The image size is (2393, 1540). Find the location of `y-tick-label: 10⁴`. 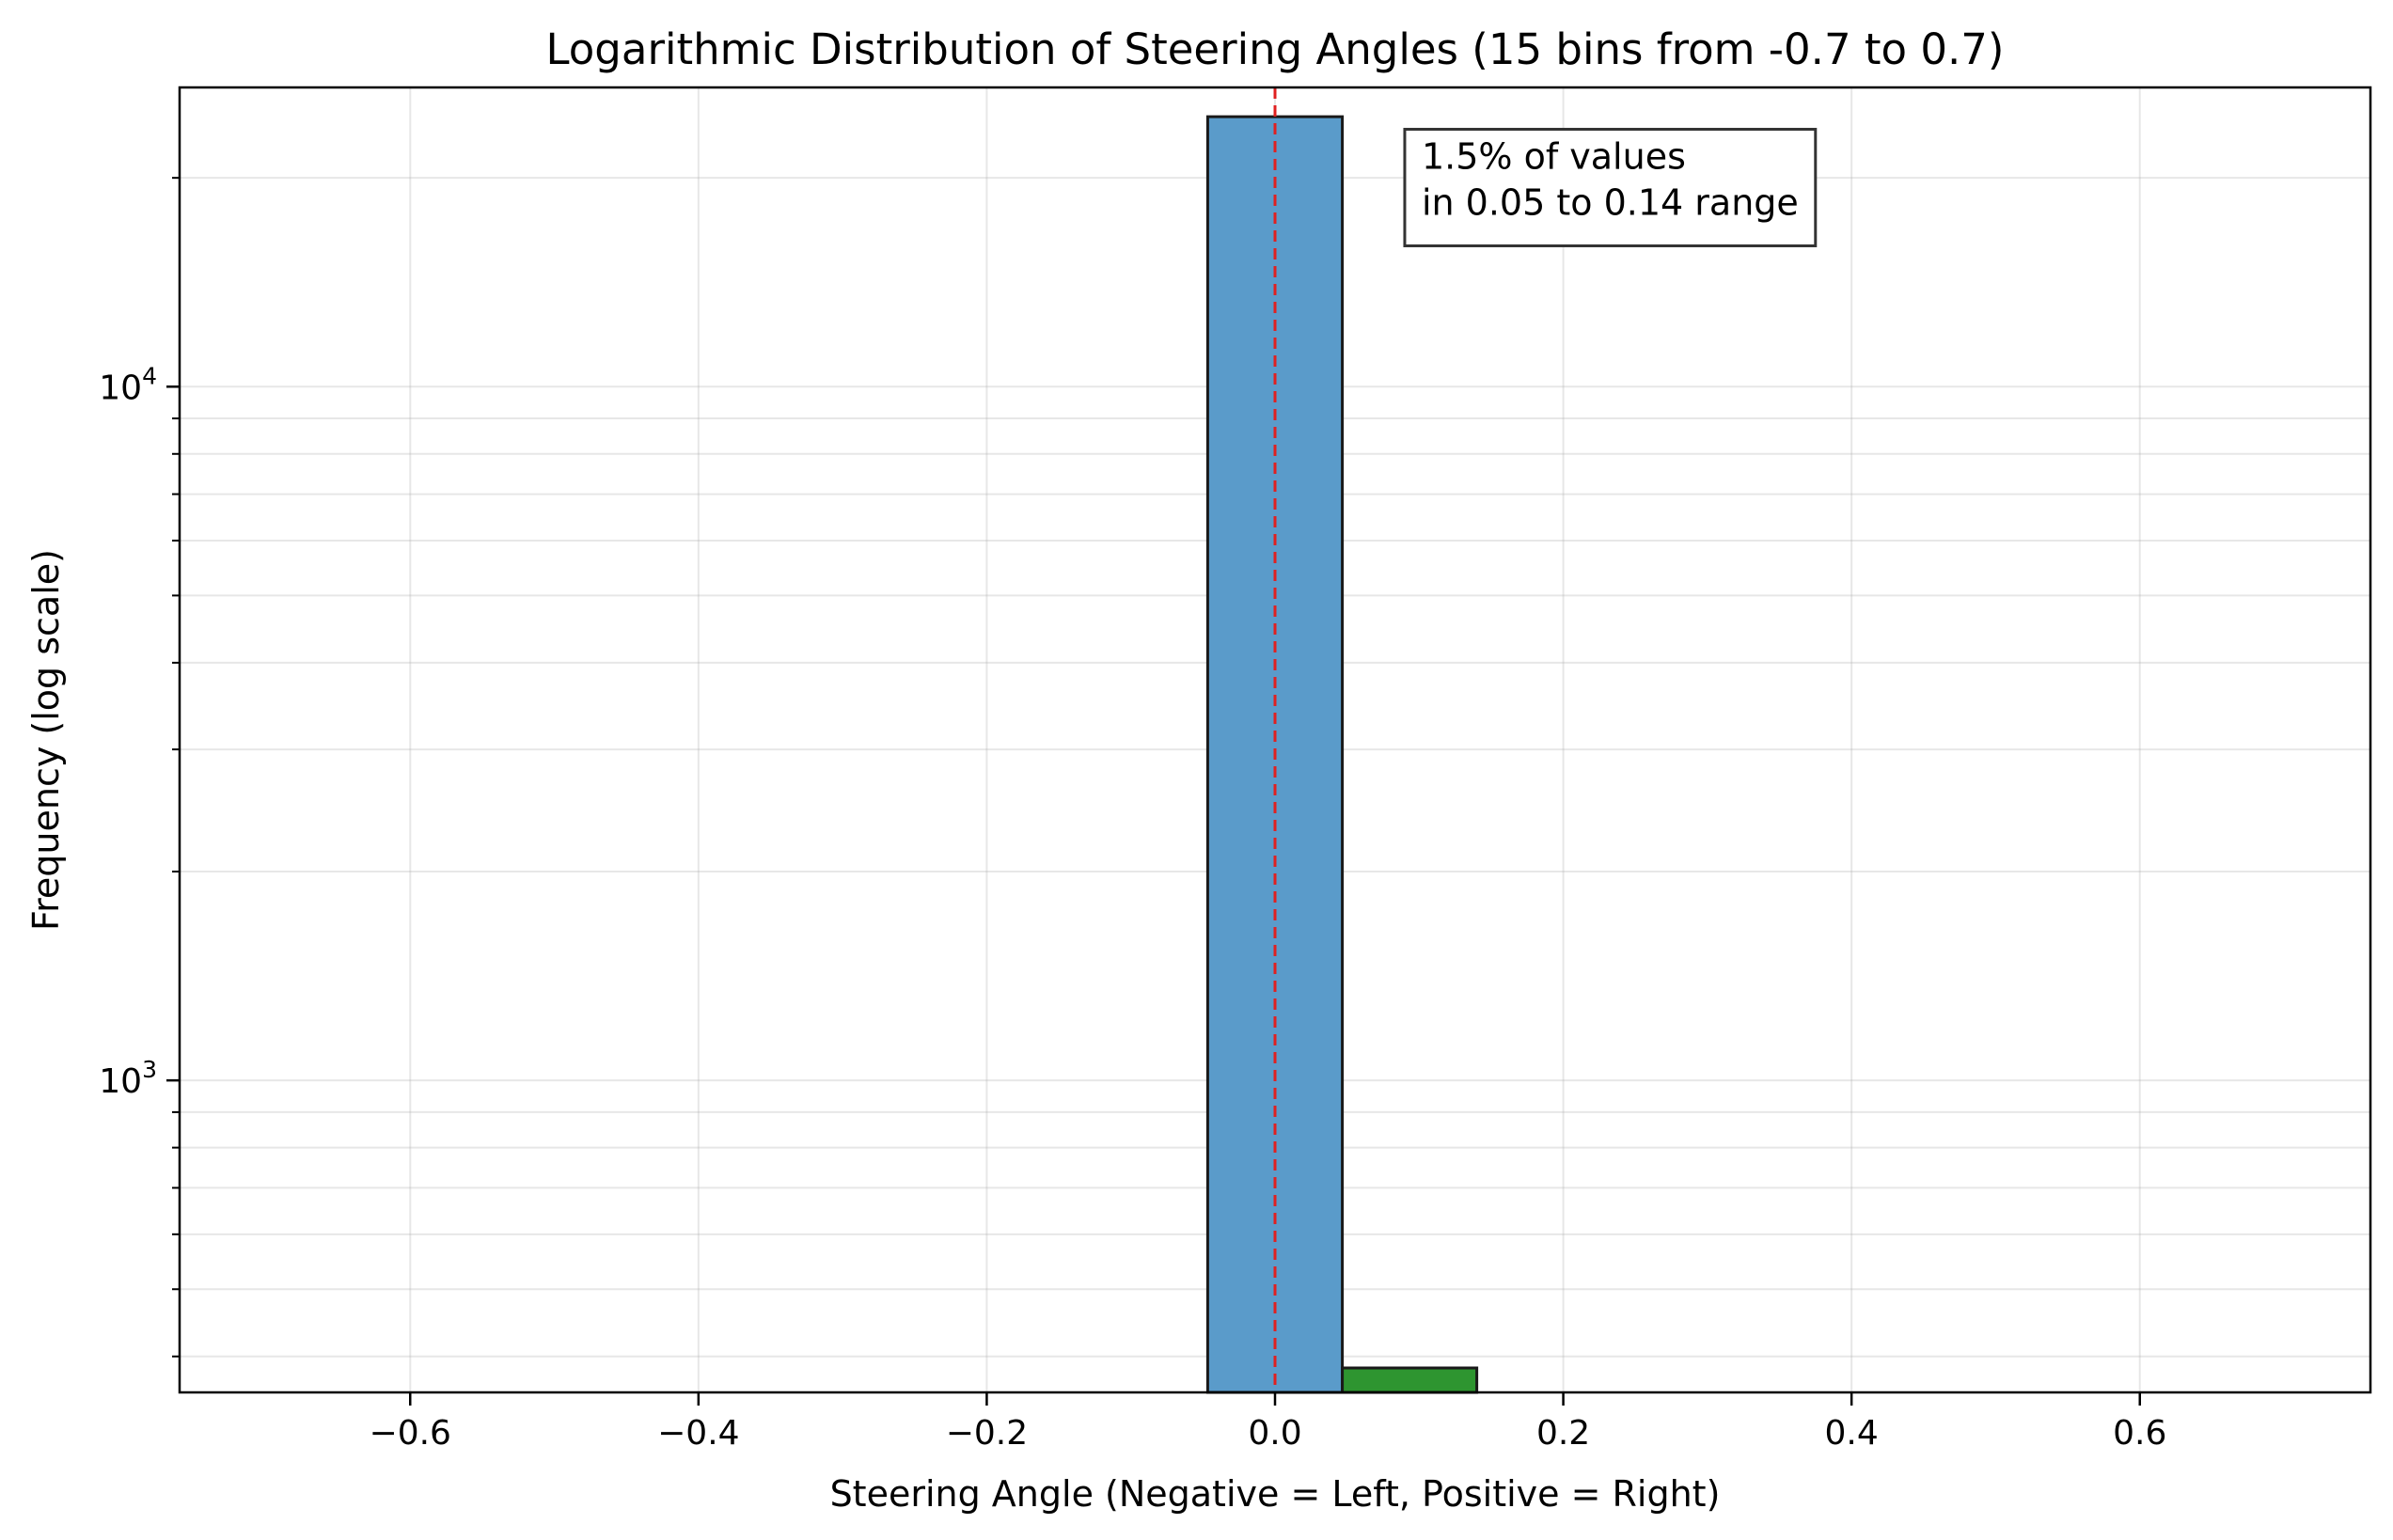

y-tick-label: 10⁴ is located at coordinates (128, 384).